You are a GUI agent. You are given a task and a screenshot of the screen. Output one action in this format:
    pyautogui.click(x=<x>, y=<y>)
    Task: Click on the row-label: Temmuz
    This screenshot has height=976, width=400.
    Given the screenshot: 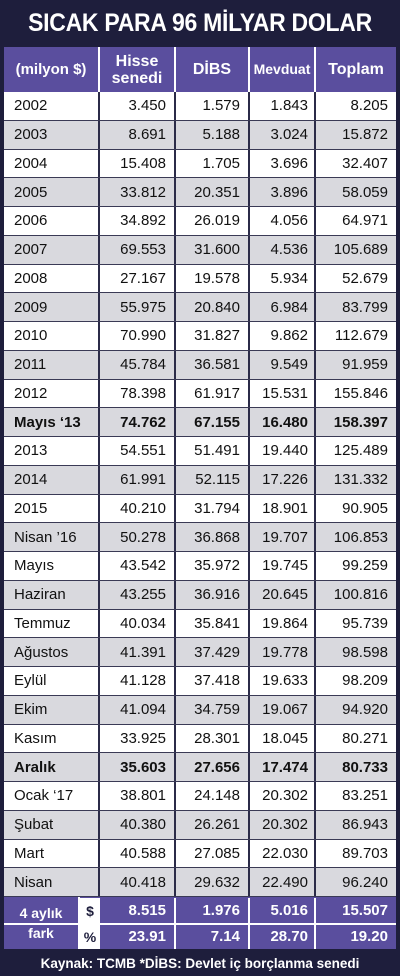 What is the action you would take?
    pyautogui.click(x=52, y=623)
    